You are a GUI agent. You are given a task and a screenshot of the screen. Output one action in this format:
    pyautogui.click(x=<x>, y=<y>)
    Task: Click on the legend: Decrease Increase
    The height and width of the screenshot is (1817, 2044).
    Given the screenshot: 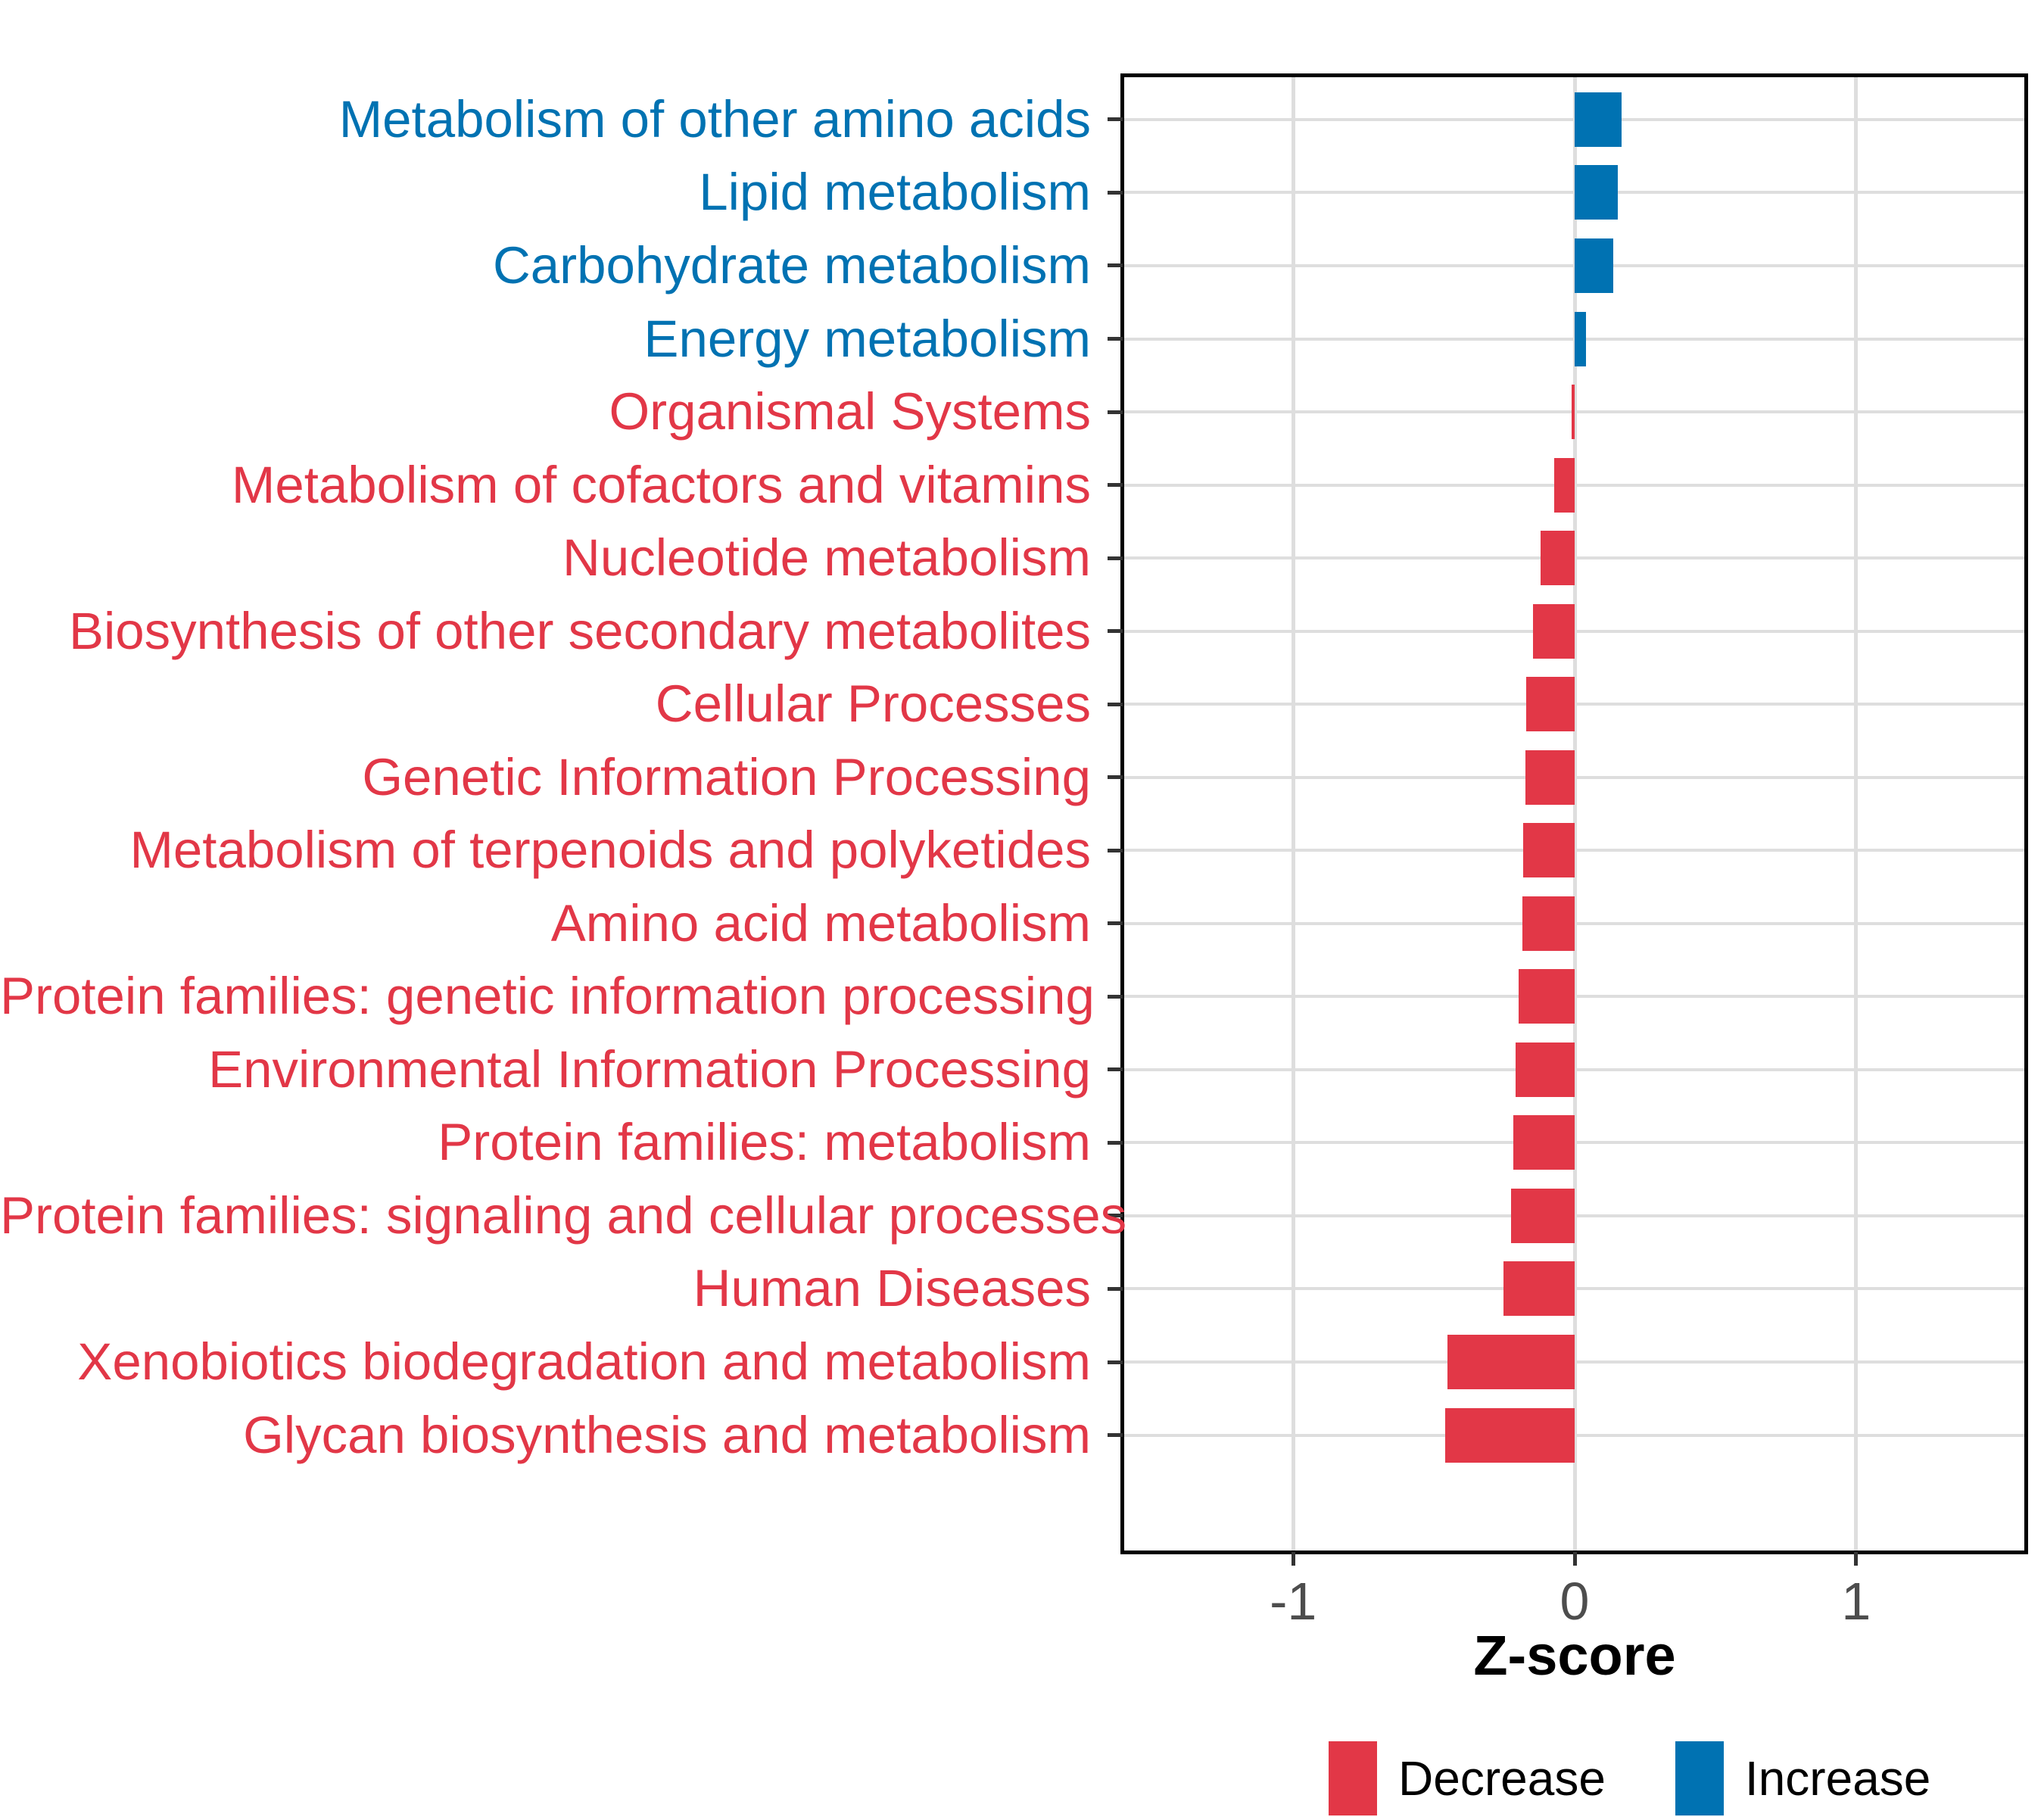 What is the action you would take?
    pyautogui.click(x=1629, y=1778)
    